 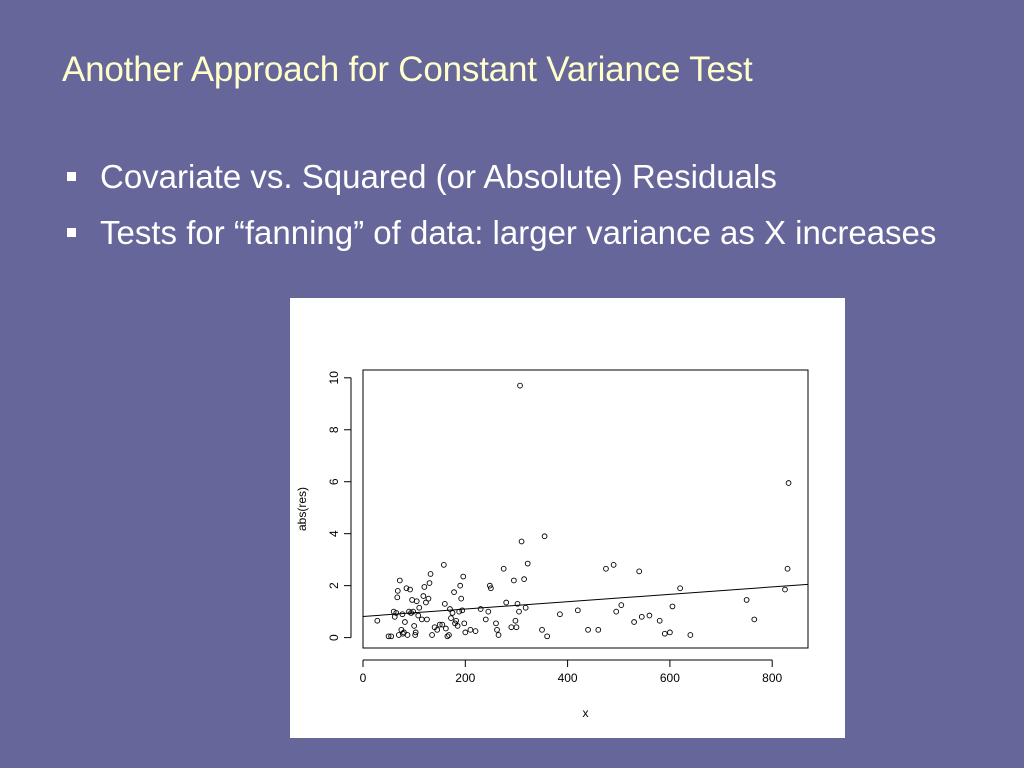 I want to click on y-tick-label: 4, so click(x=334, y=533).